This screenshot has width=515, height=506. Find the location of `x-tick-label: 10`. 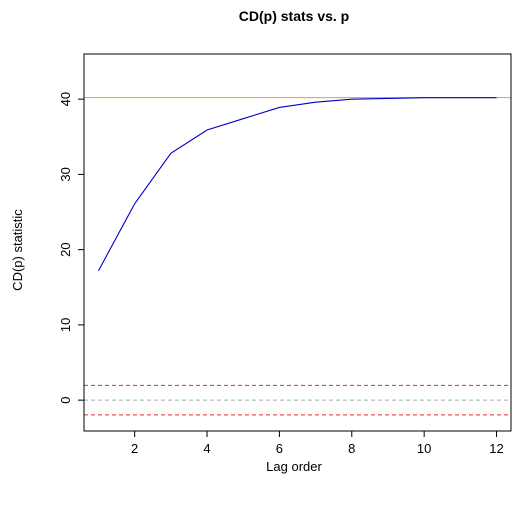

x-tick-label: 10 is located at coordinates (424, 448).